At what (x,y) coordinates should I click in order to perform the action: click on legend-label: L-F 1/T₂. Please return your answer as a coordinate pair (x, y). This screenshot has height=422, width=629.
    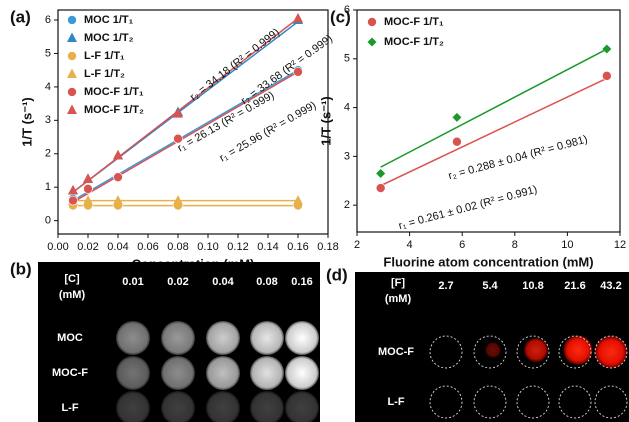
    Looking at the image, I should click on (104, 74).